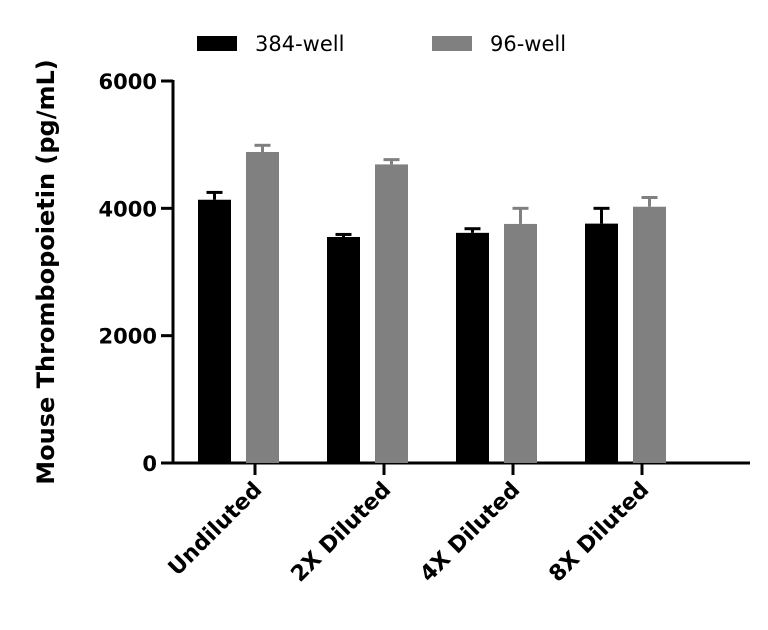  Describe the element at coordinates (46, 272) in the screenshot. I see `y-axis-label: Mouse Thrombopoietin (pg/mL)` at that location.